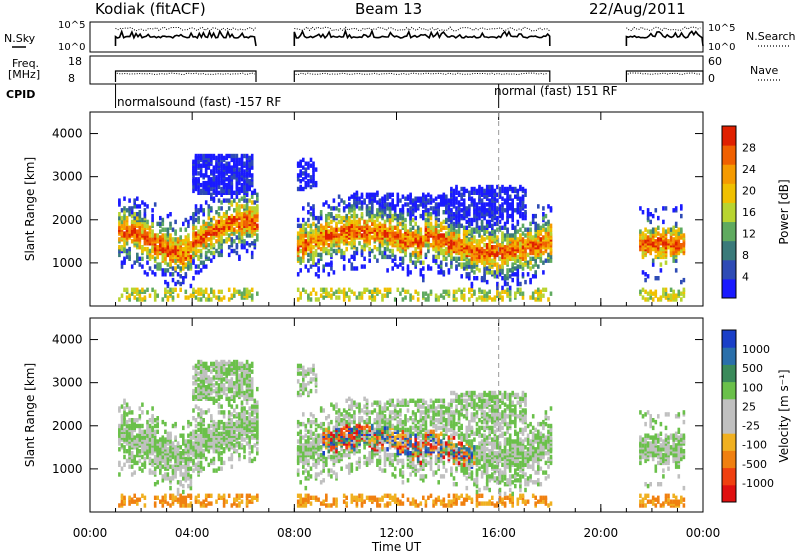 Image resolution: width=800 pixels, height=554 pixels. I want to click on x-axis-label: Time UT, so click(396, 547).